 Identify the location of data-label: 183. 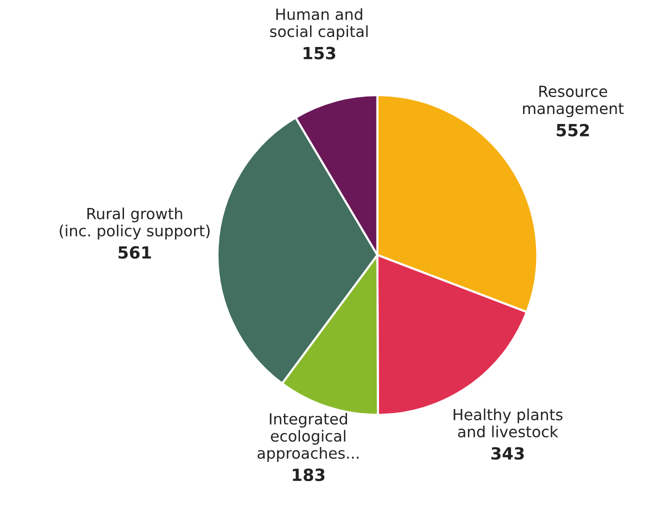
(308, 475).